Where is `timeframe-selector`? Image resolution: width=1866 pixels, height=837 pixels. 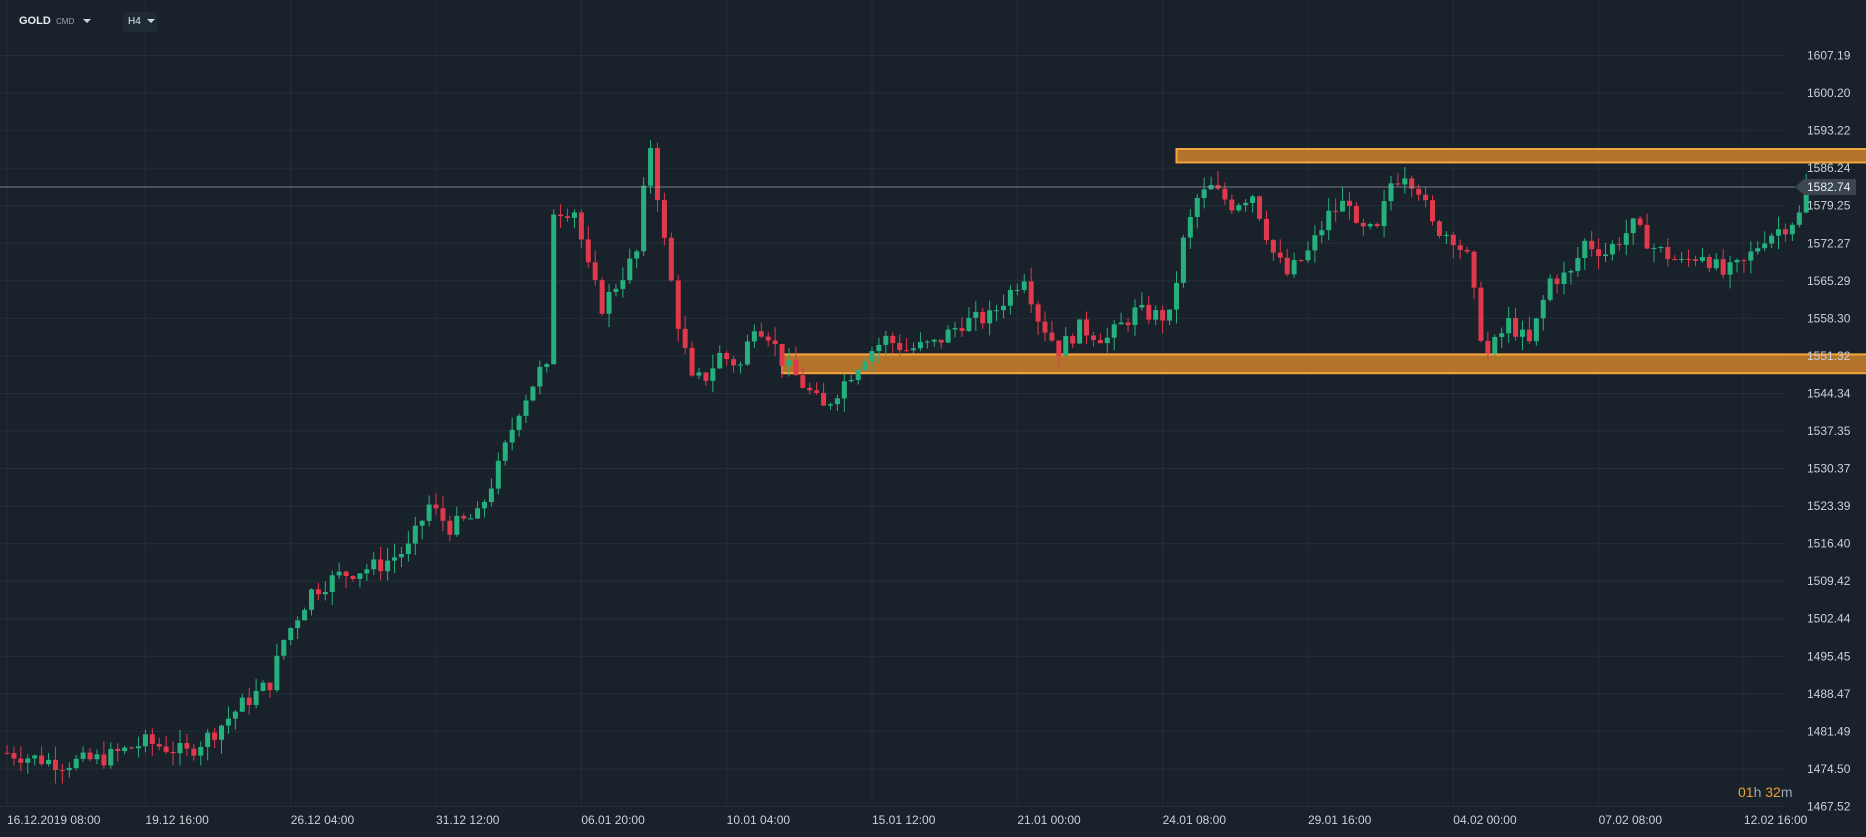 timeframe-selector is located at coordinates (140, 22).